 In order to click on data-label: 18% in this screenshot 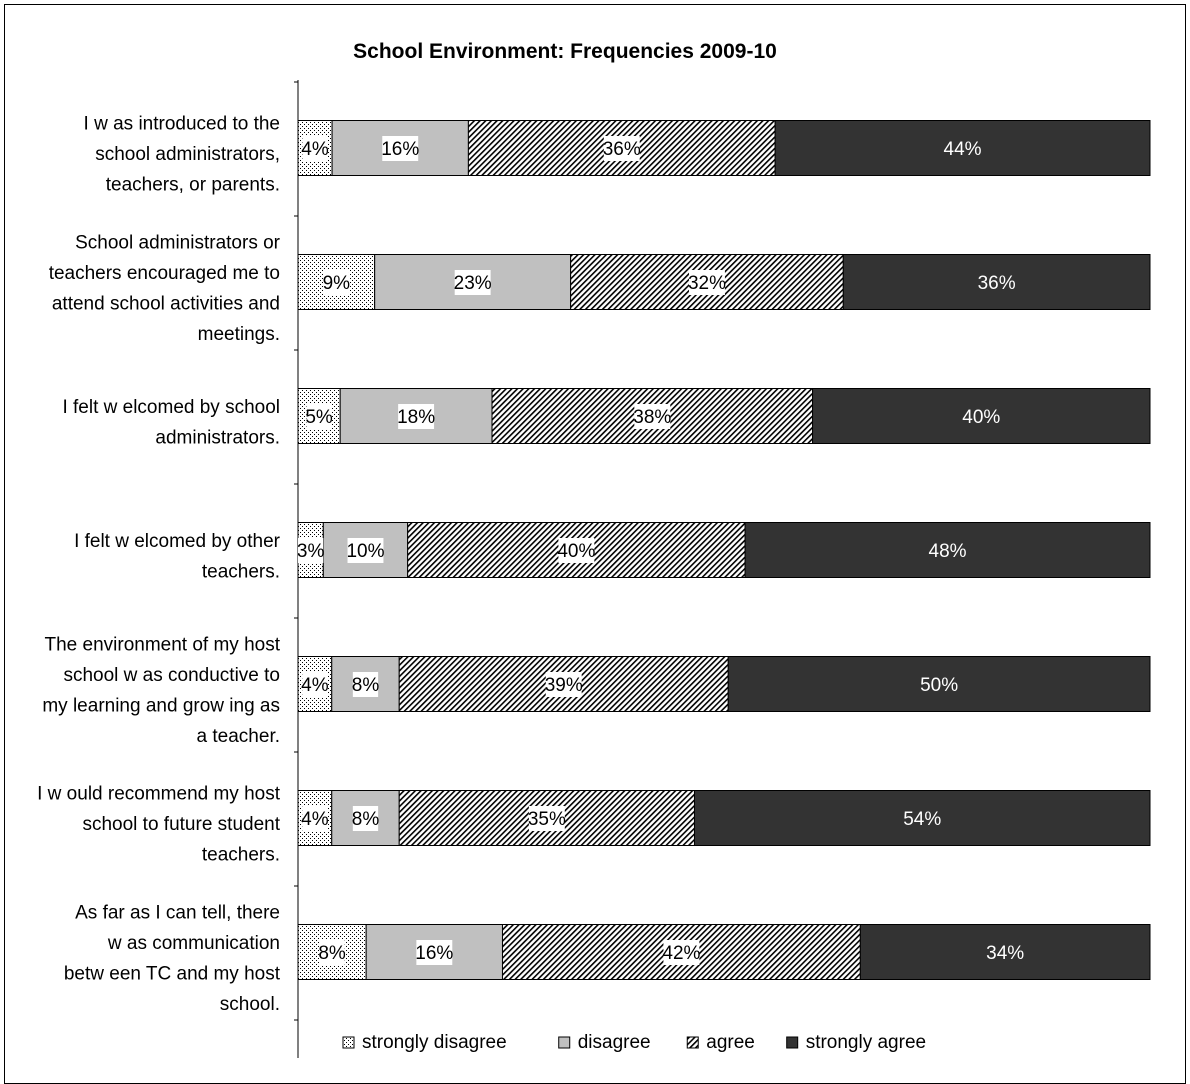, I will do `click(416, 417)`.